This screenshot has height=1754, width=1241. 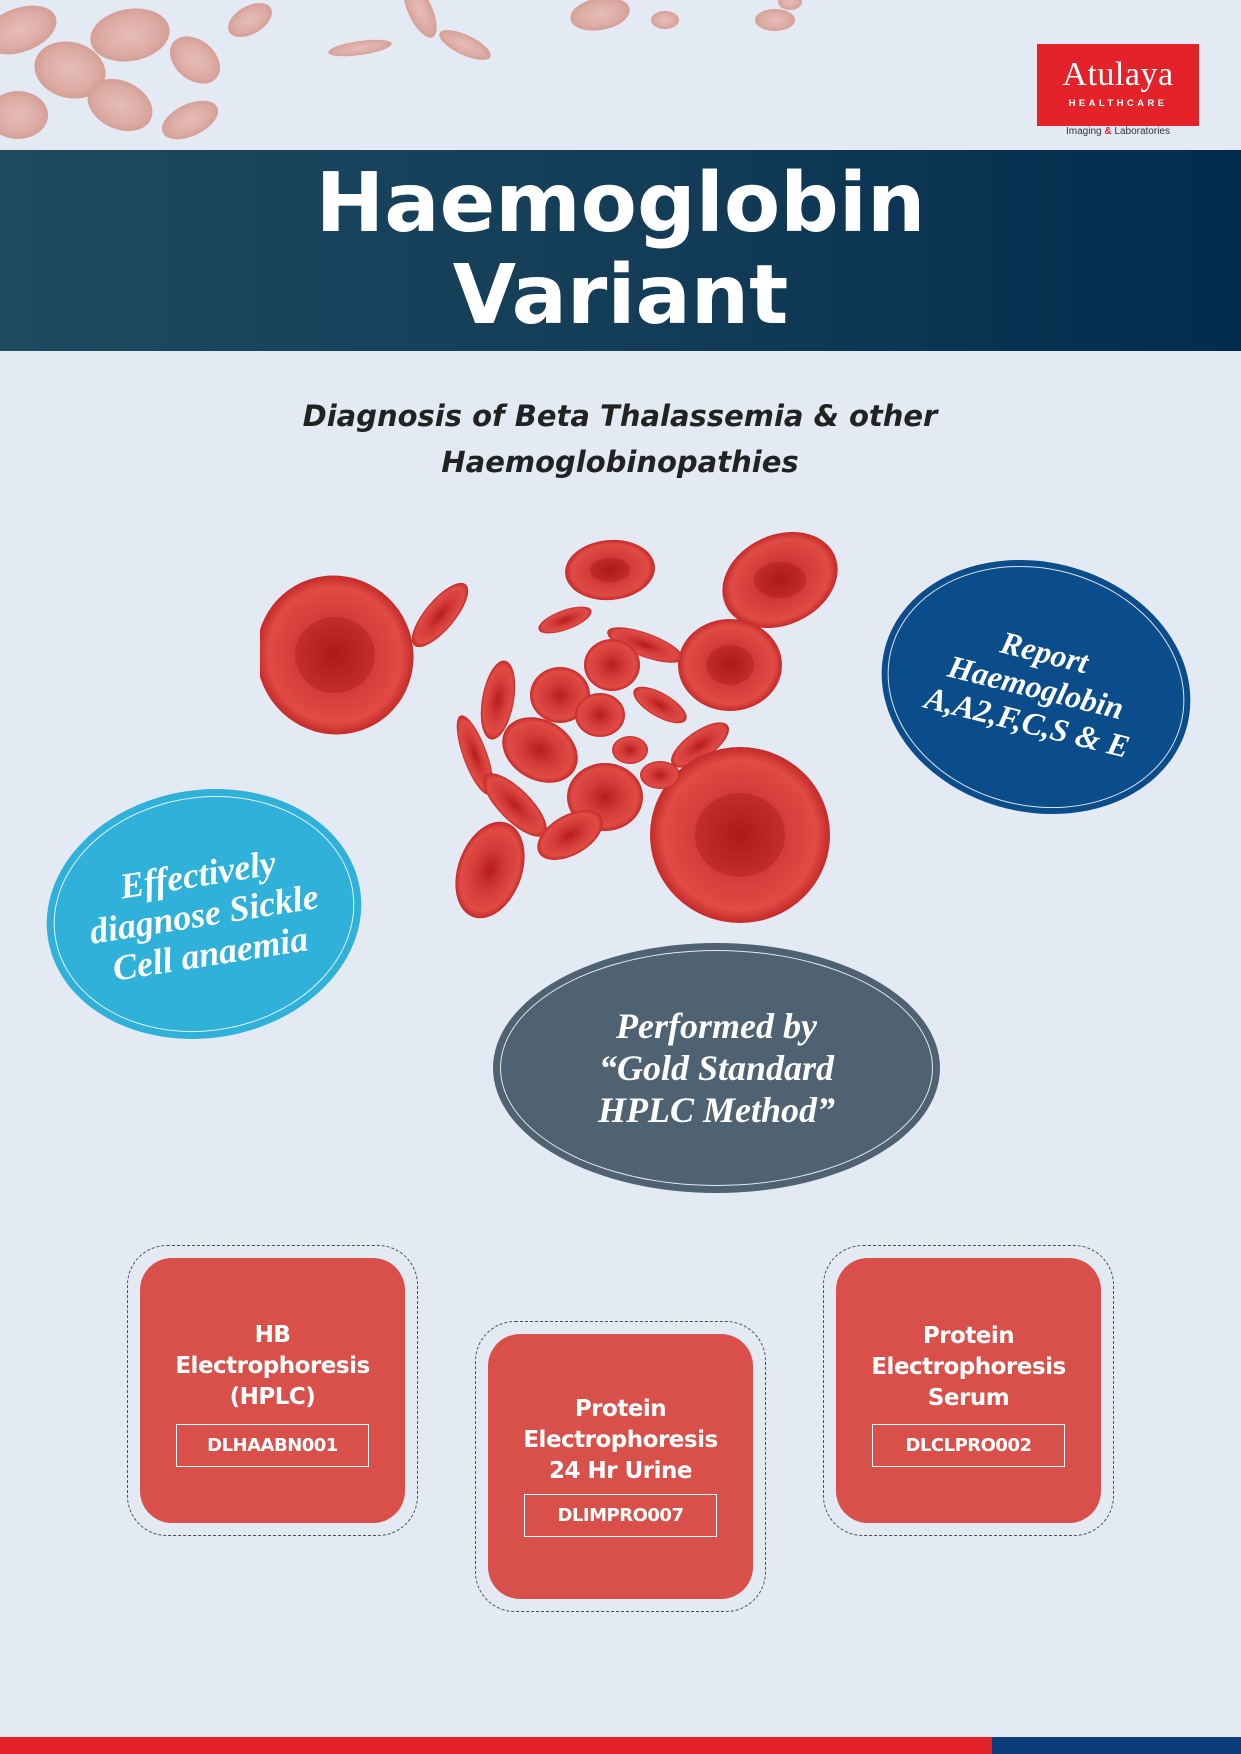 I want to click on test-card-title-line3: 24 Hr Urine, so click(x=621, y=1471).